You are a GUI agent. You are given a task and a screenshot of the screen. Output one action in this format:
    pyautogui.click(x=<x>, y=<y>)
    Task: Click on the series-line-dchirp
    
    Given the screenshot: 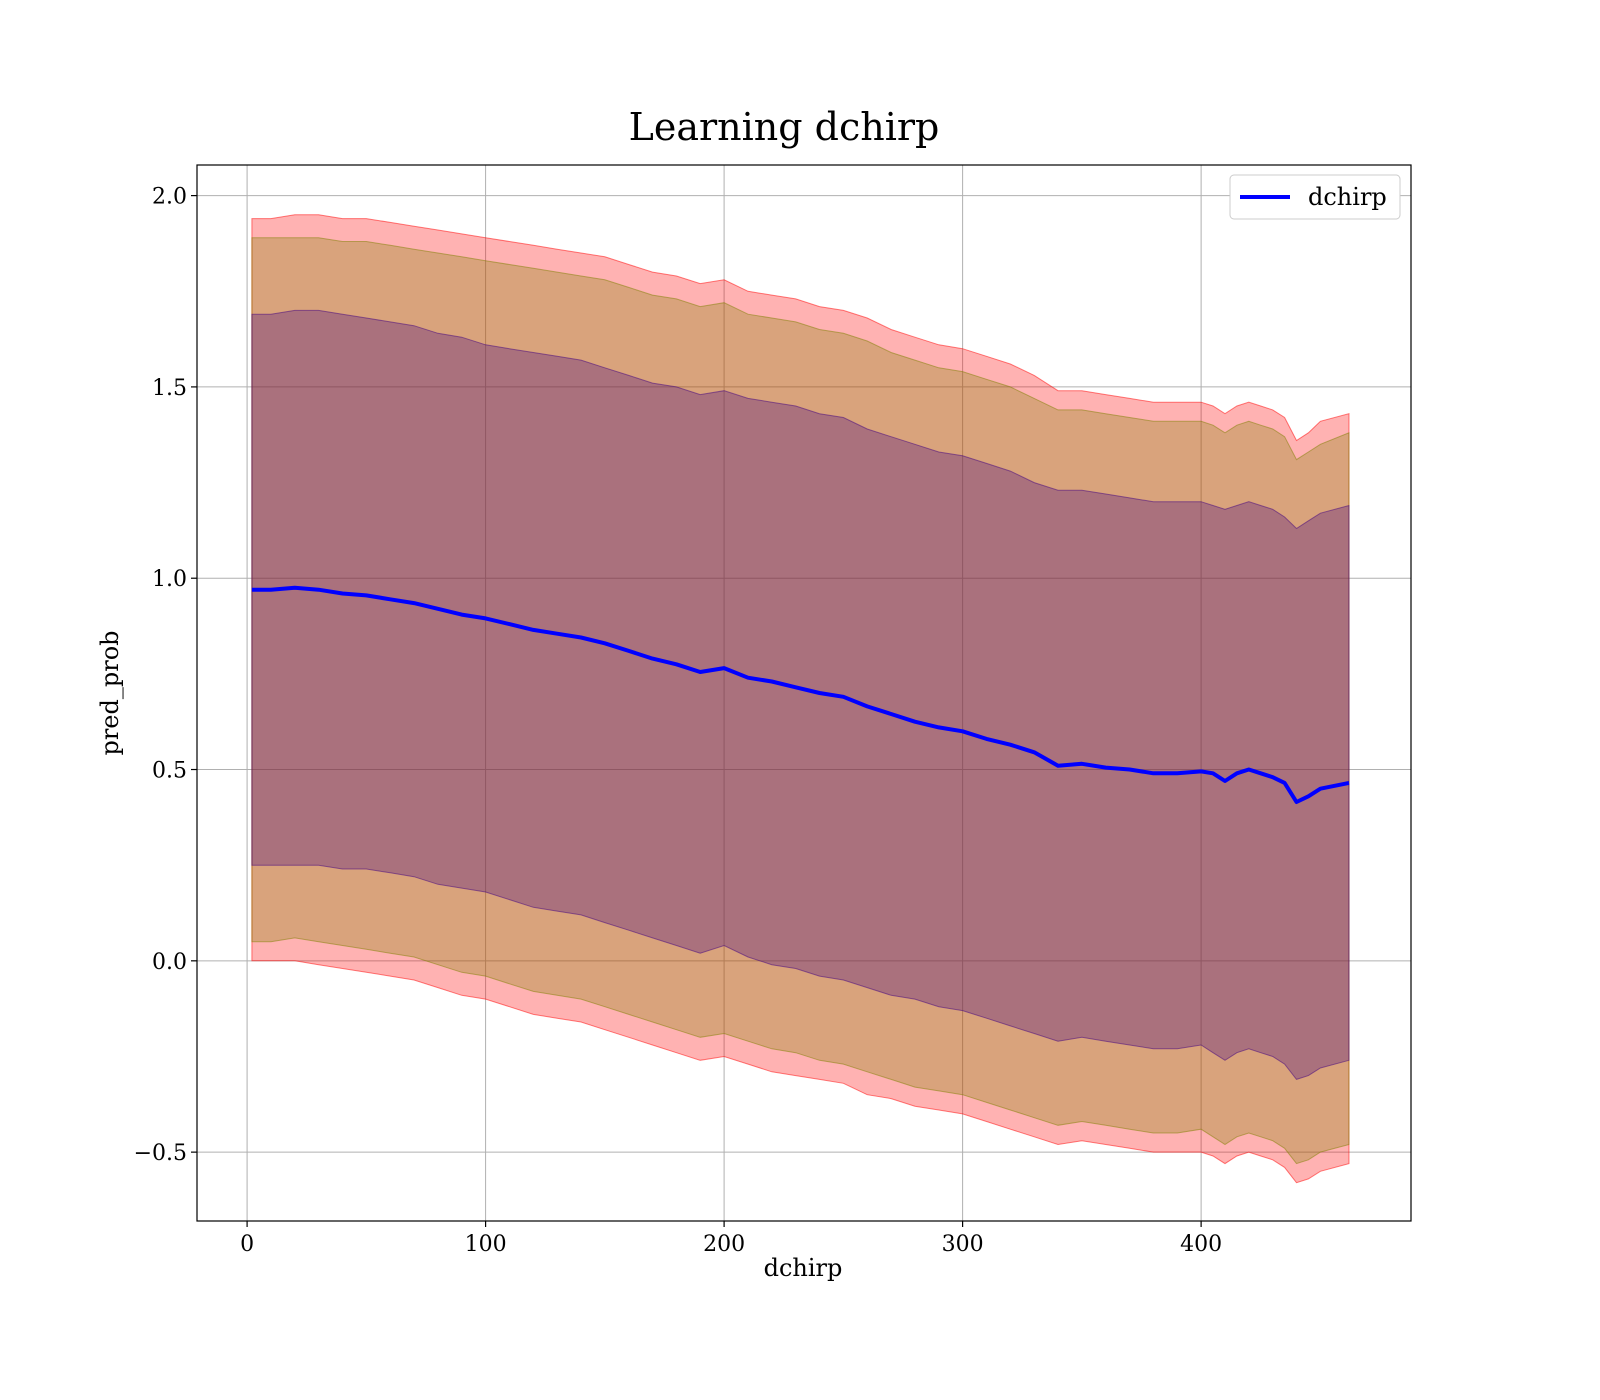 What is the action you would take?
    pyautogui.click(x=800, y=694)
    